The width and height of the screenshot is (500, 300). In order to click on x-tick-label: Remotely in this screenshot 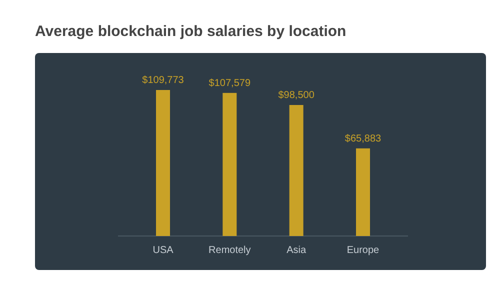, I will do `click(229, 250)`.